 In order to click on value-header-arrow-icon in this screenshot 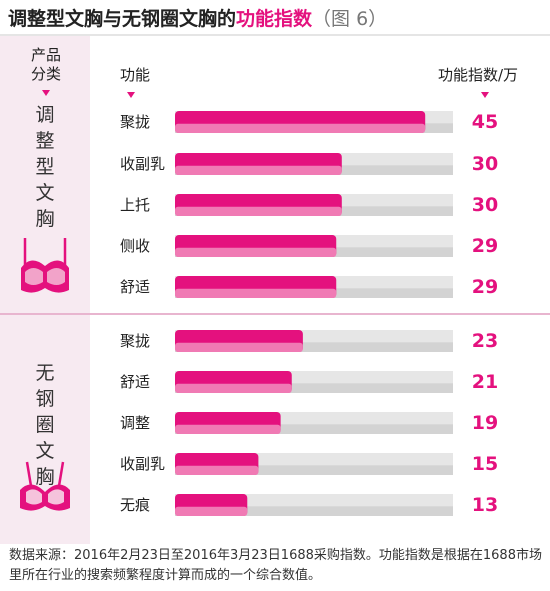, I will do `click(485, 95)`.